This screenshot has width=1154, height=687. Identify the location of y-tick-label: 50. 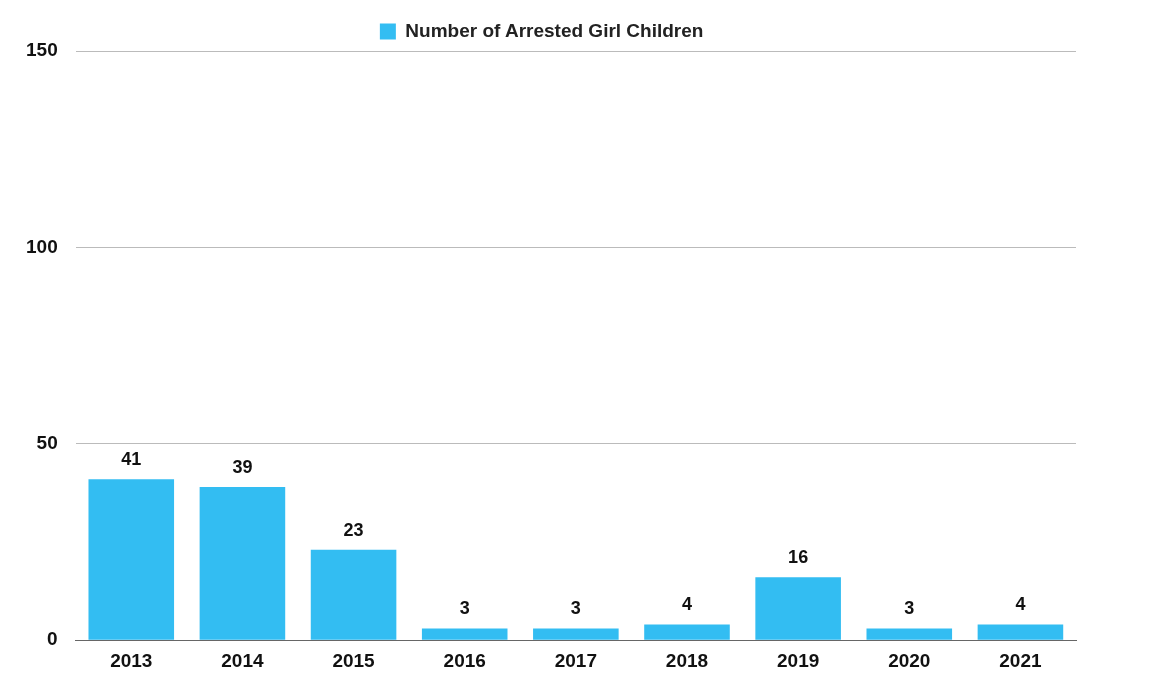
(47, 443).